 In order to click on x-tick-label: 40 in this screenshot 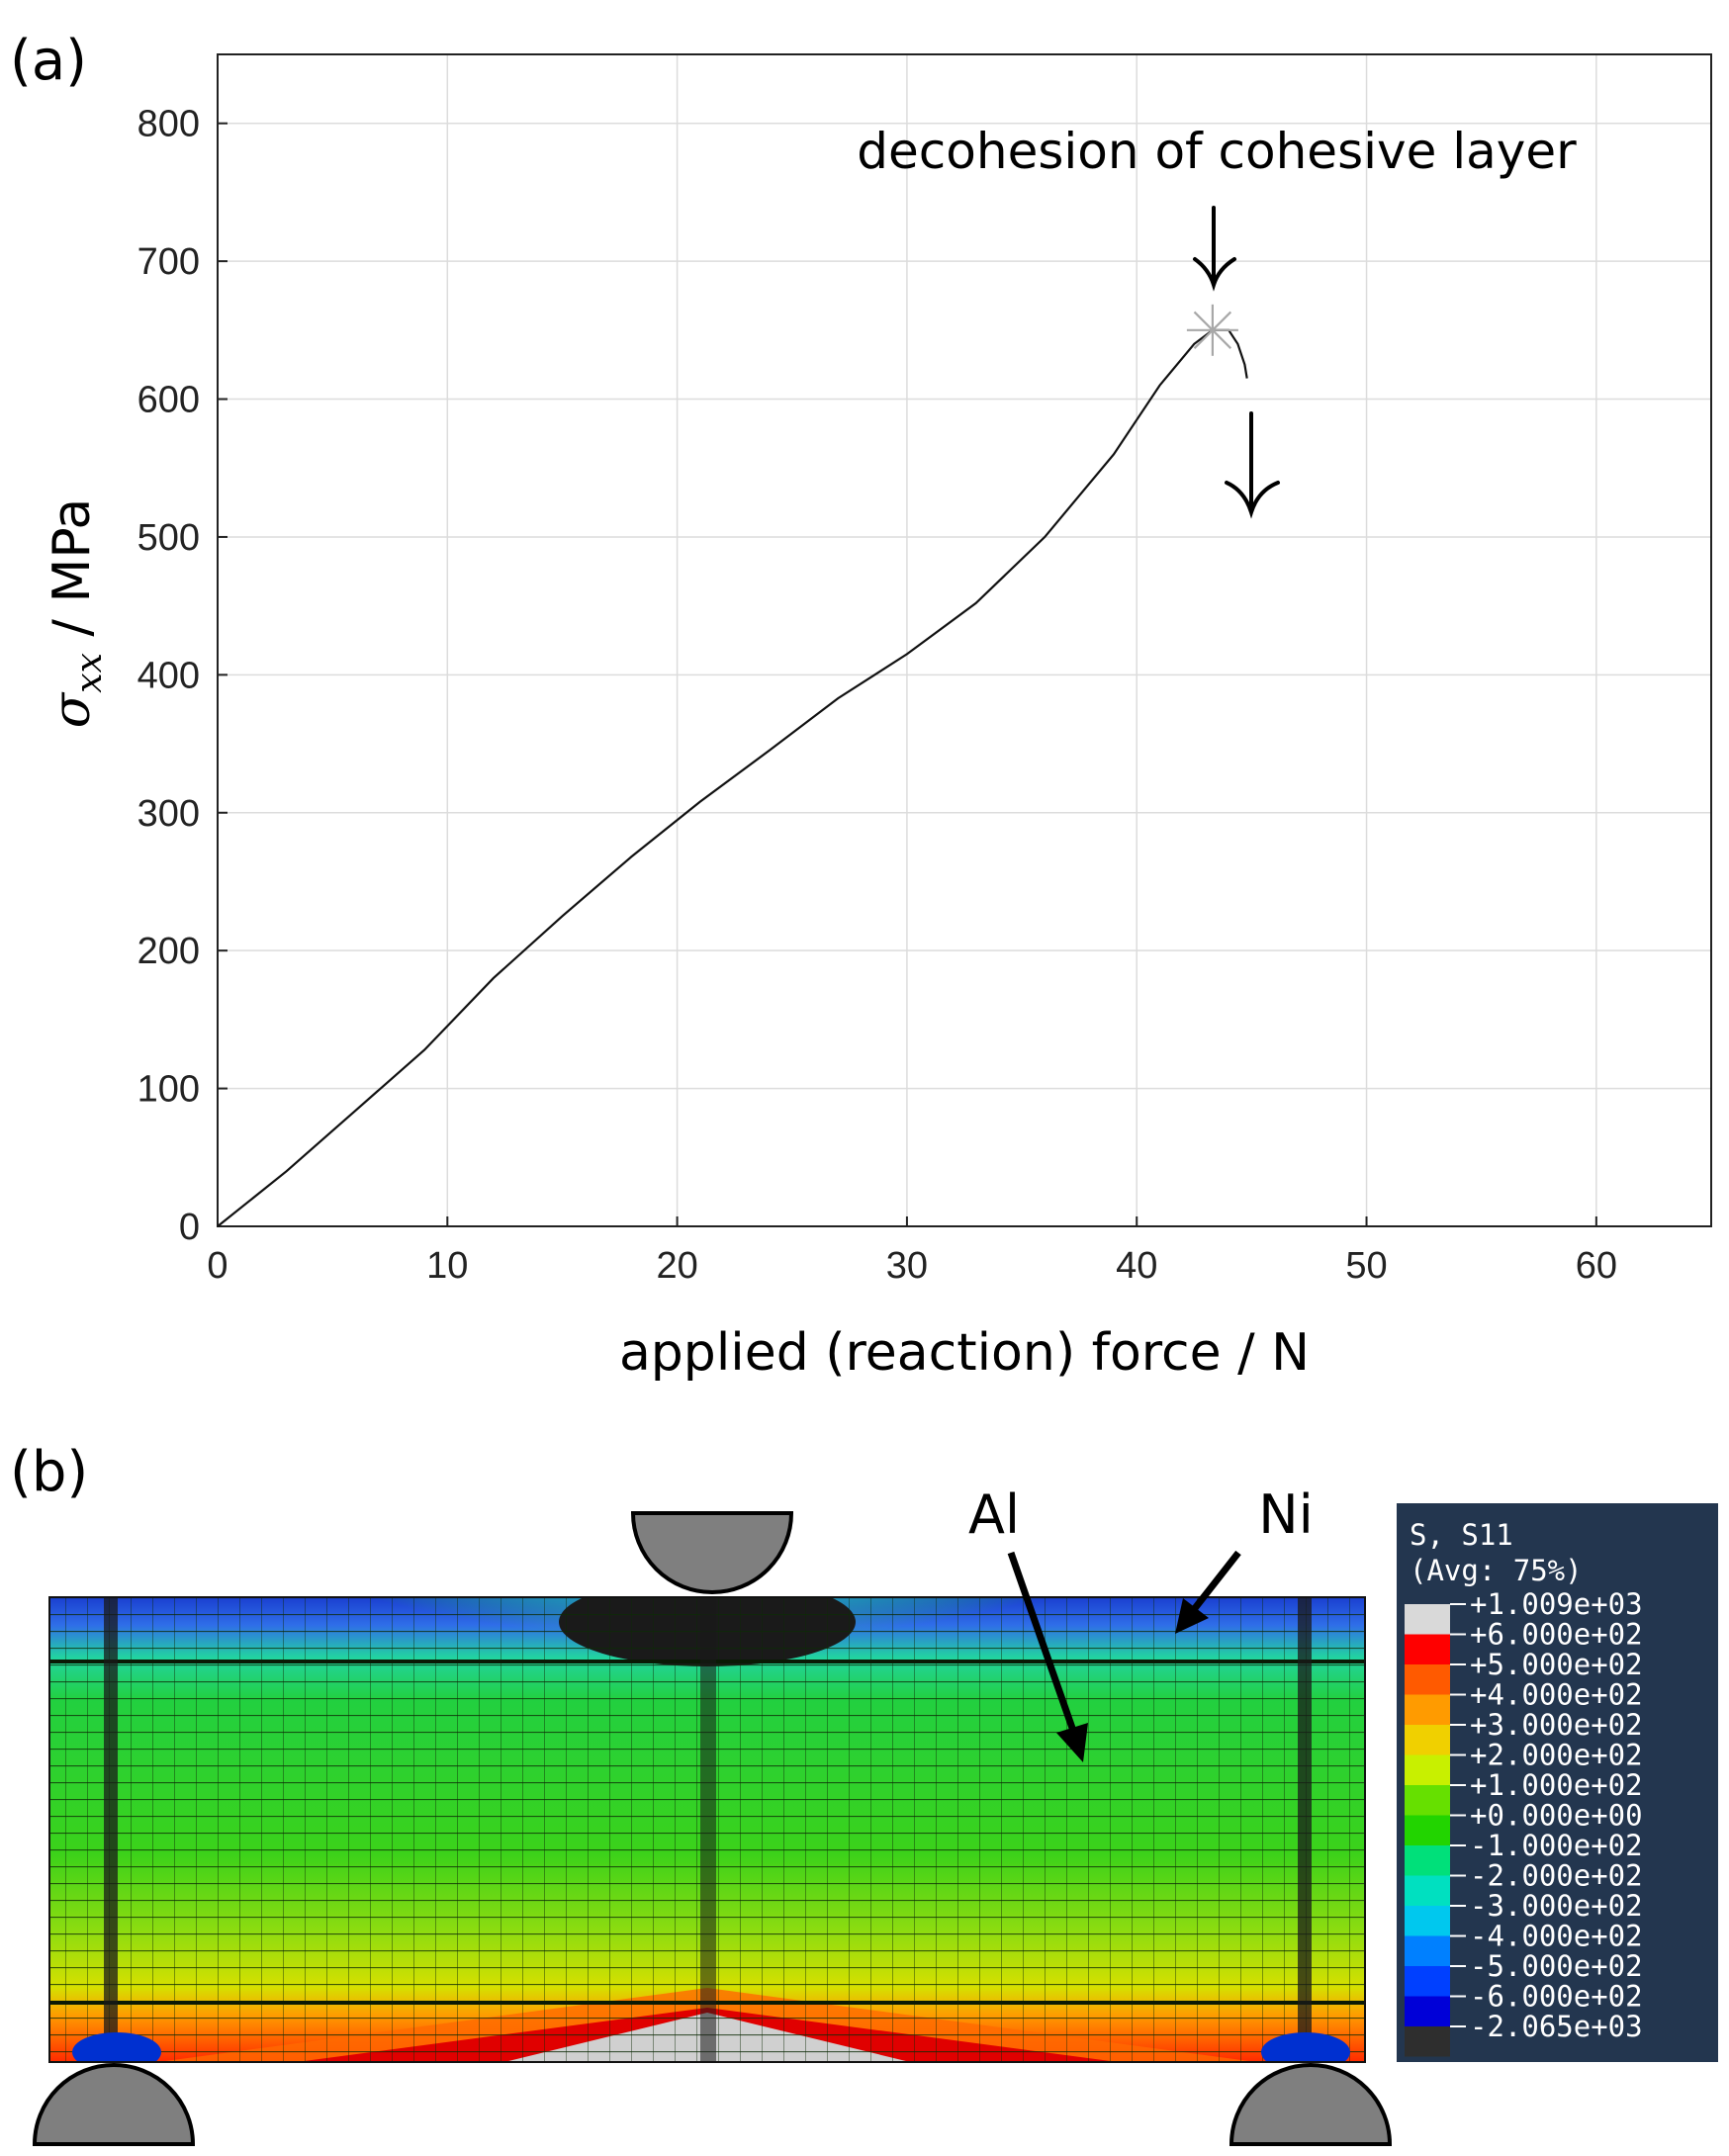, I will do `click(1136, 1266)`.